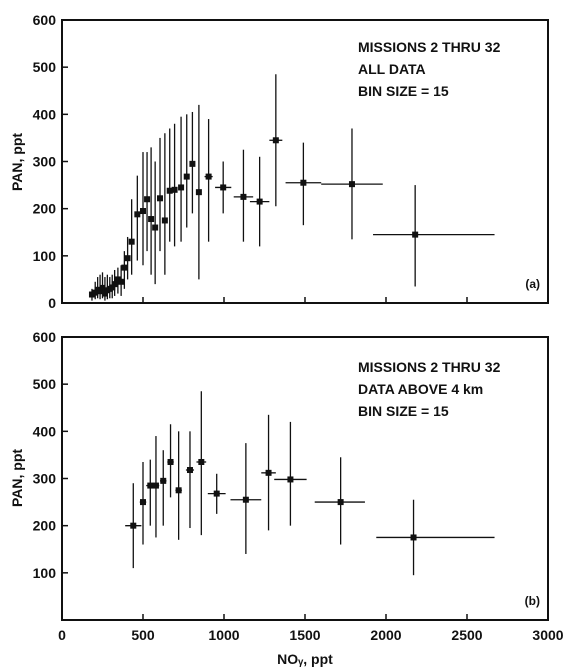  I want to click on y-tick-label: 200, so click(45, 209).